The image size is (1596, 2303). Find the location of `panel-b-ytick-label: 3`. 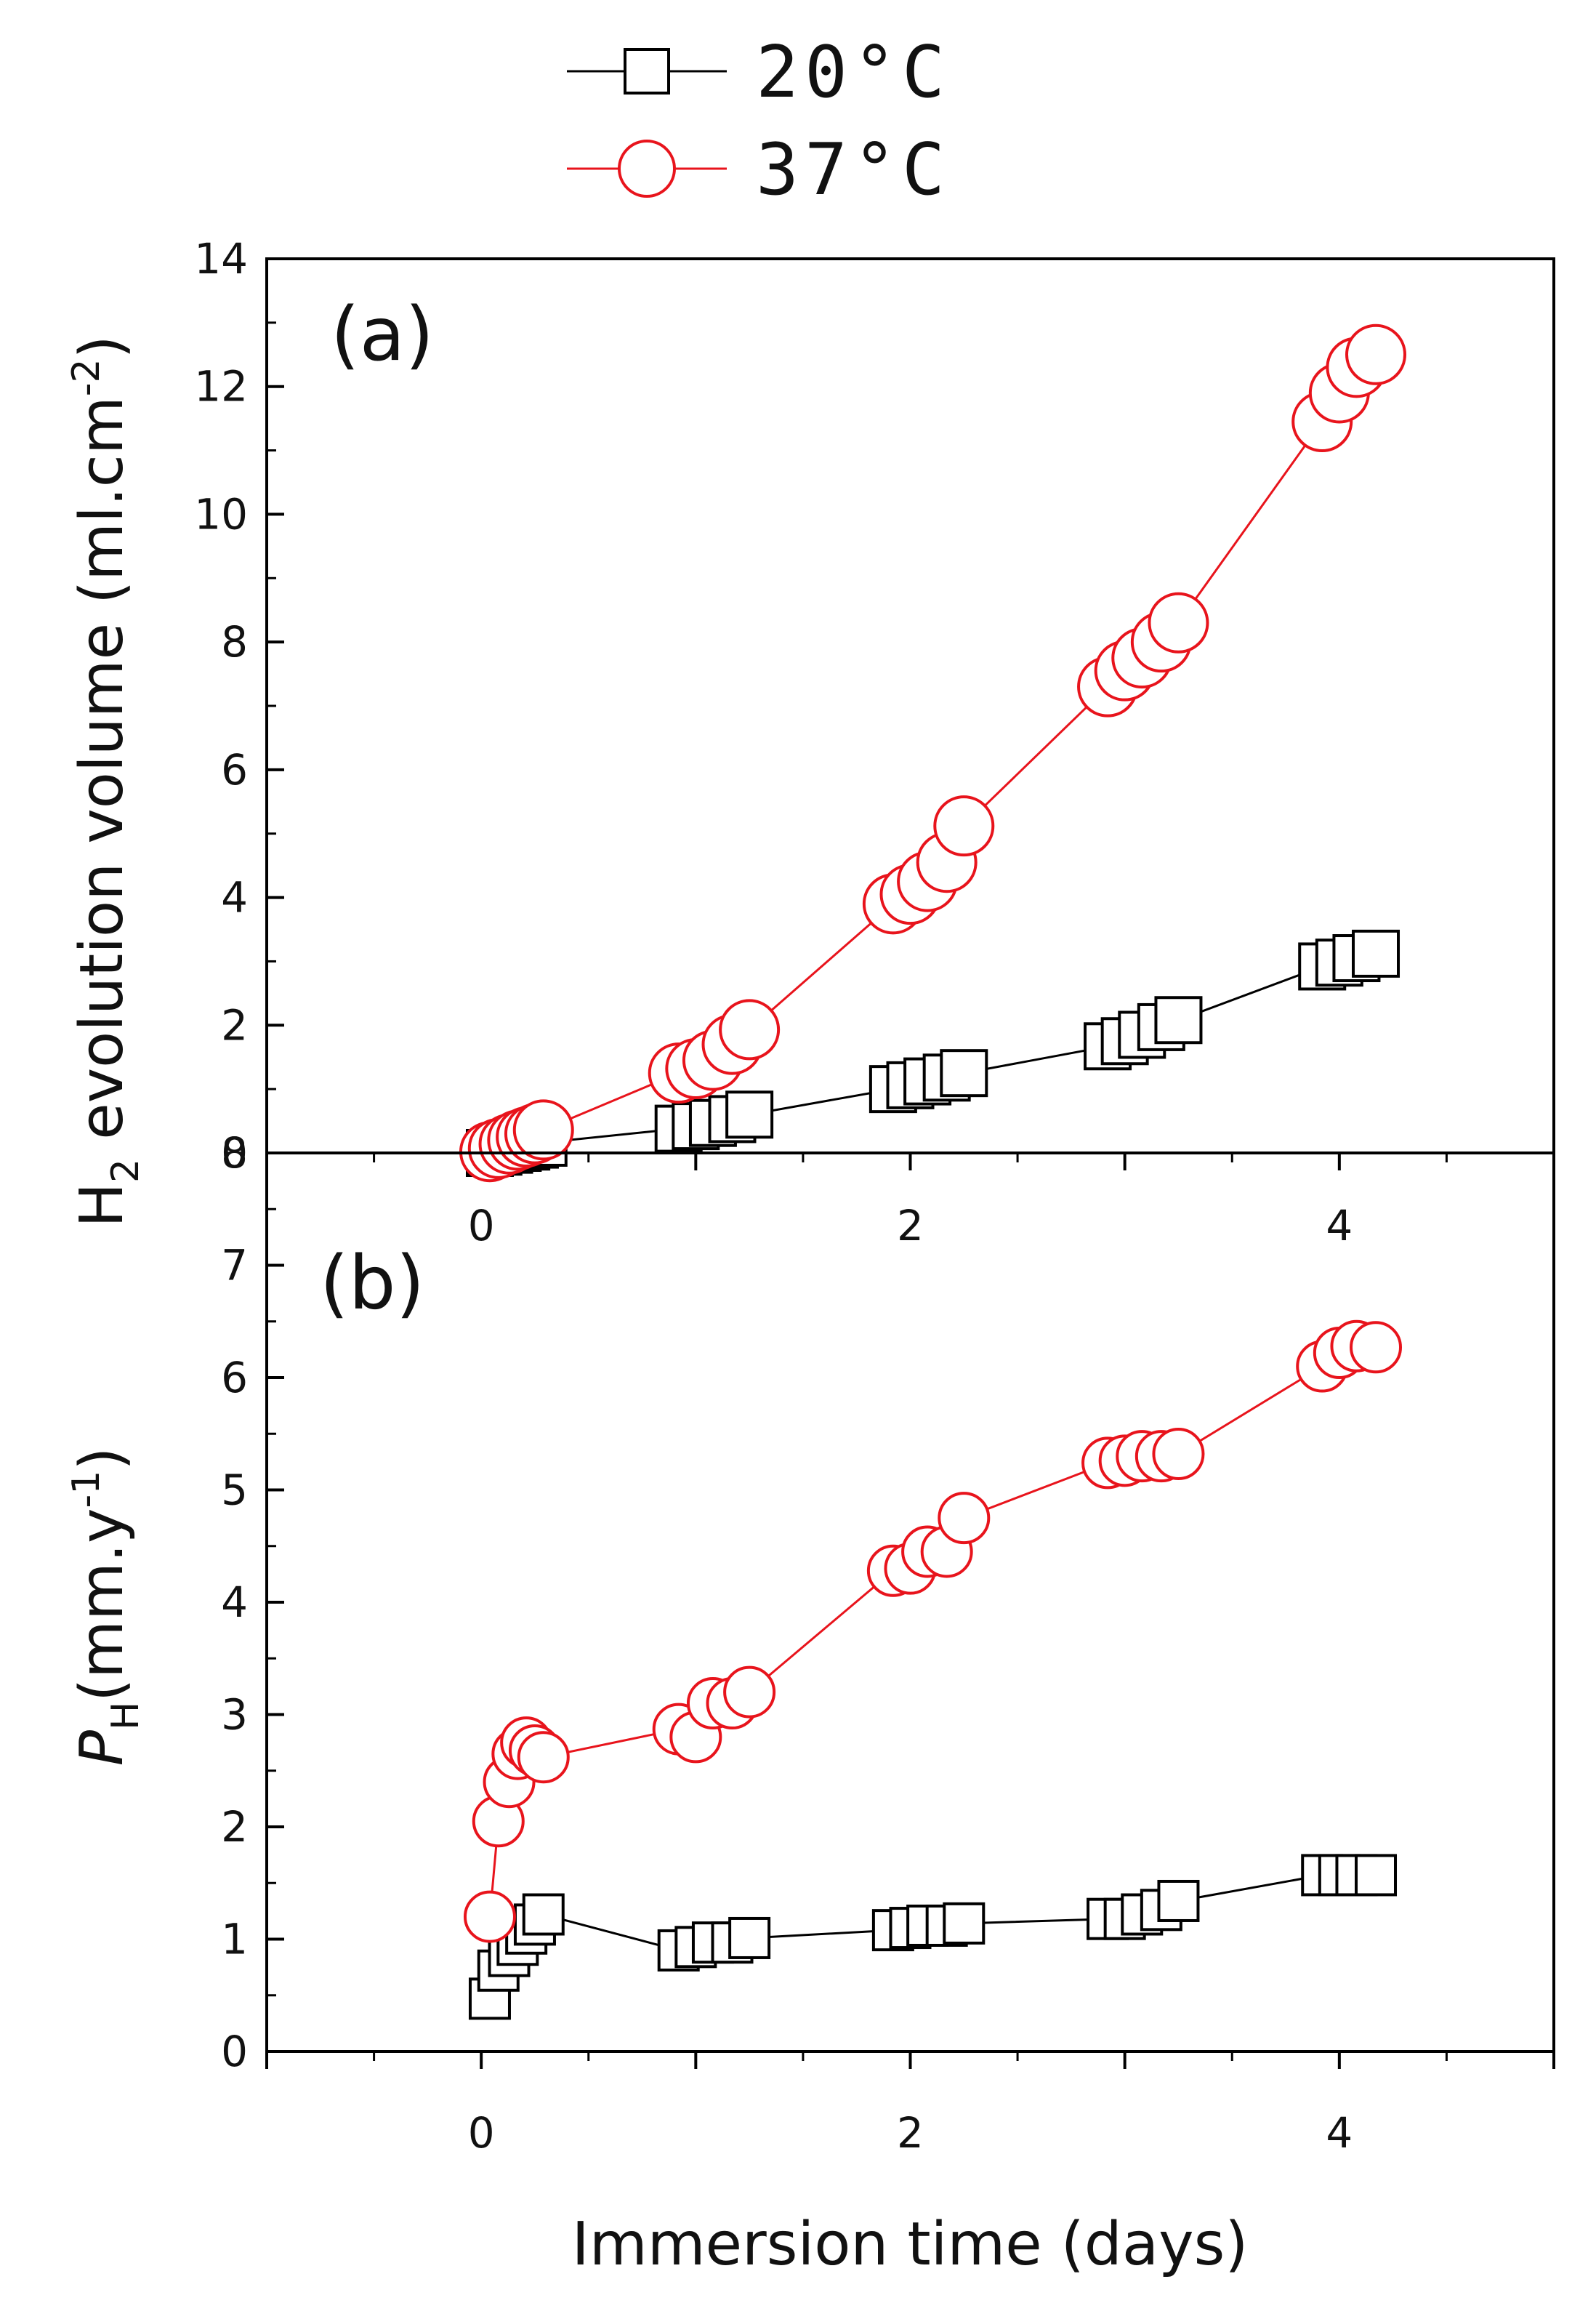

panel-b-ytick-label: 3 is located at coordinates (235, 1715).